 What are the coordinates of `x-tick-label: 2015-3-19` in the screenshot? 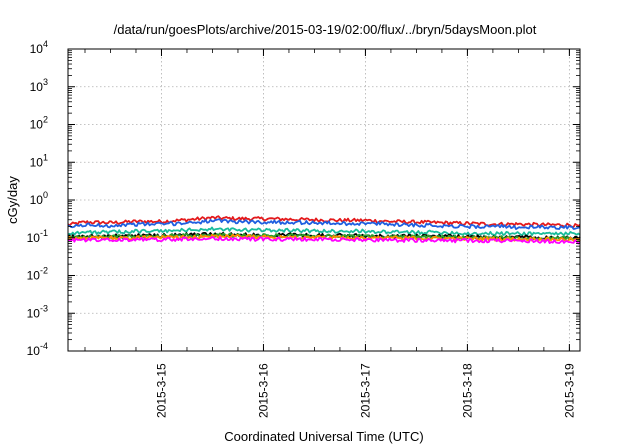 It's located at (569, 390).